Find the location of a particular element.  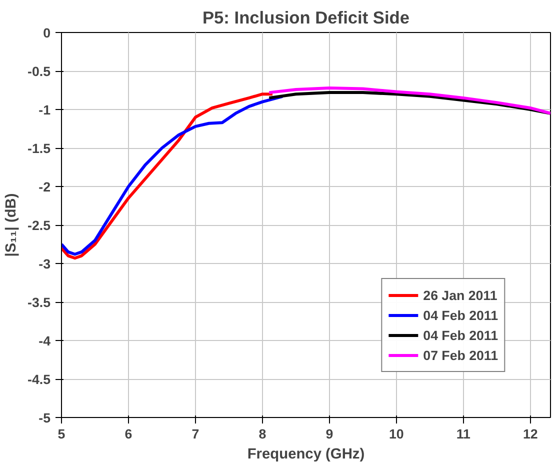

x-tick-label: 11 is located at coordinates (464, 434).